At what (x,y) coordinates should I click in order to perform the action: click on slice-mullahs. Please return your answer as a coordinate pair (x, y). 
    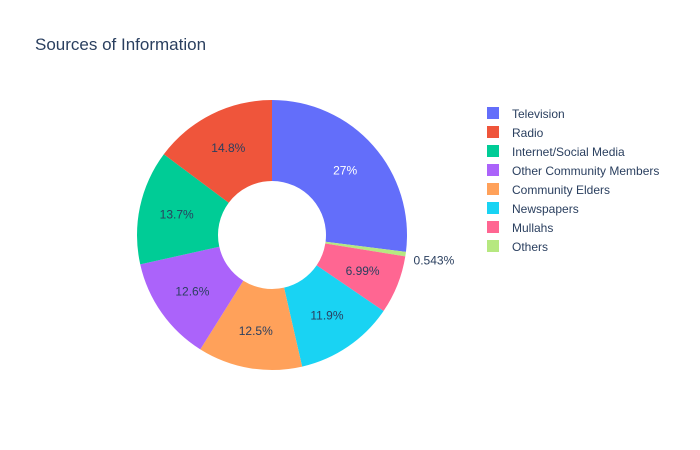
    Looking at the image, I should click on (361, 277).